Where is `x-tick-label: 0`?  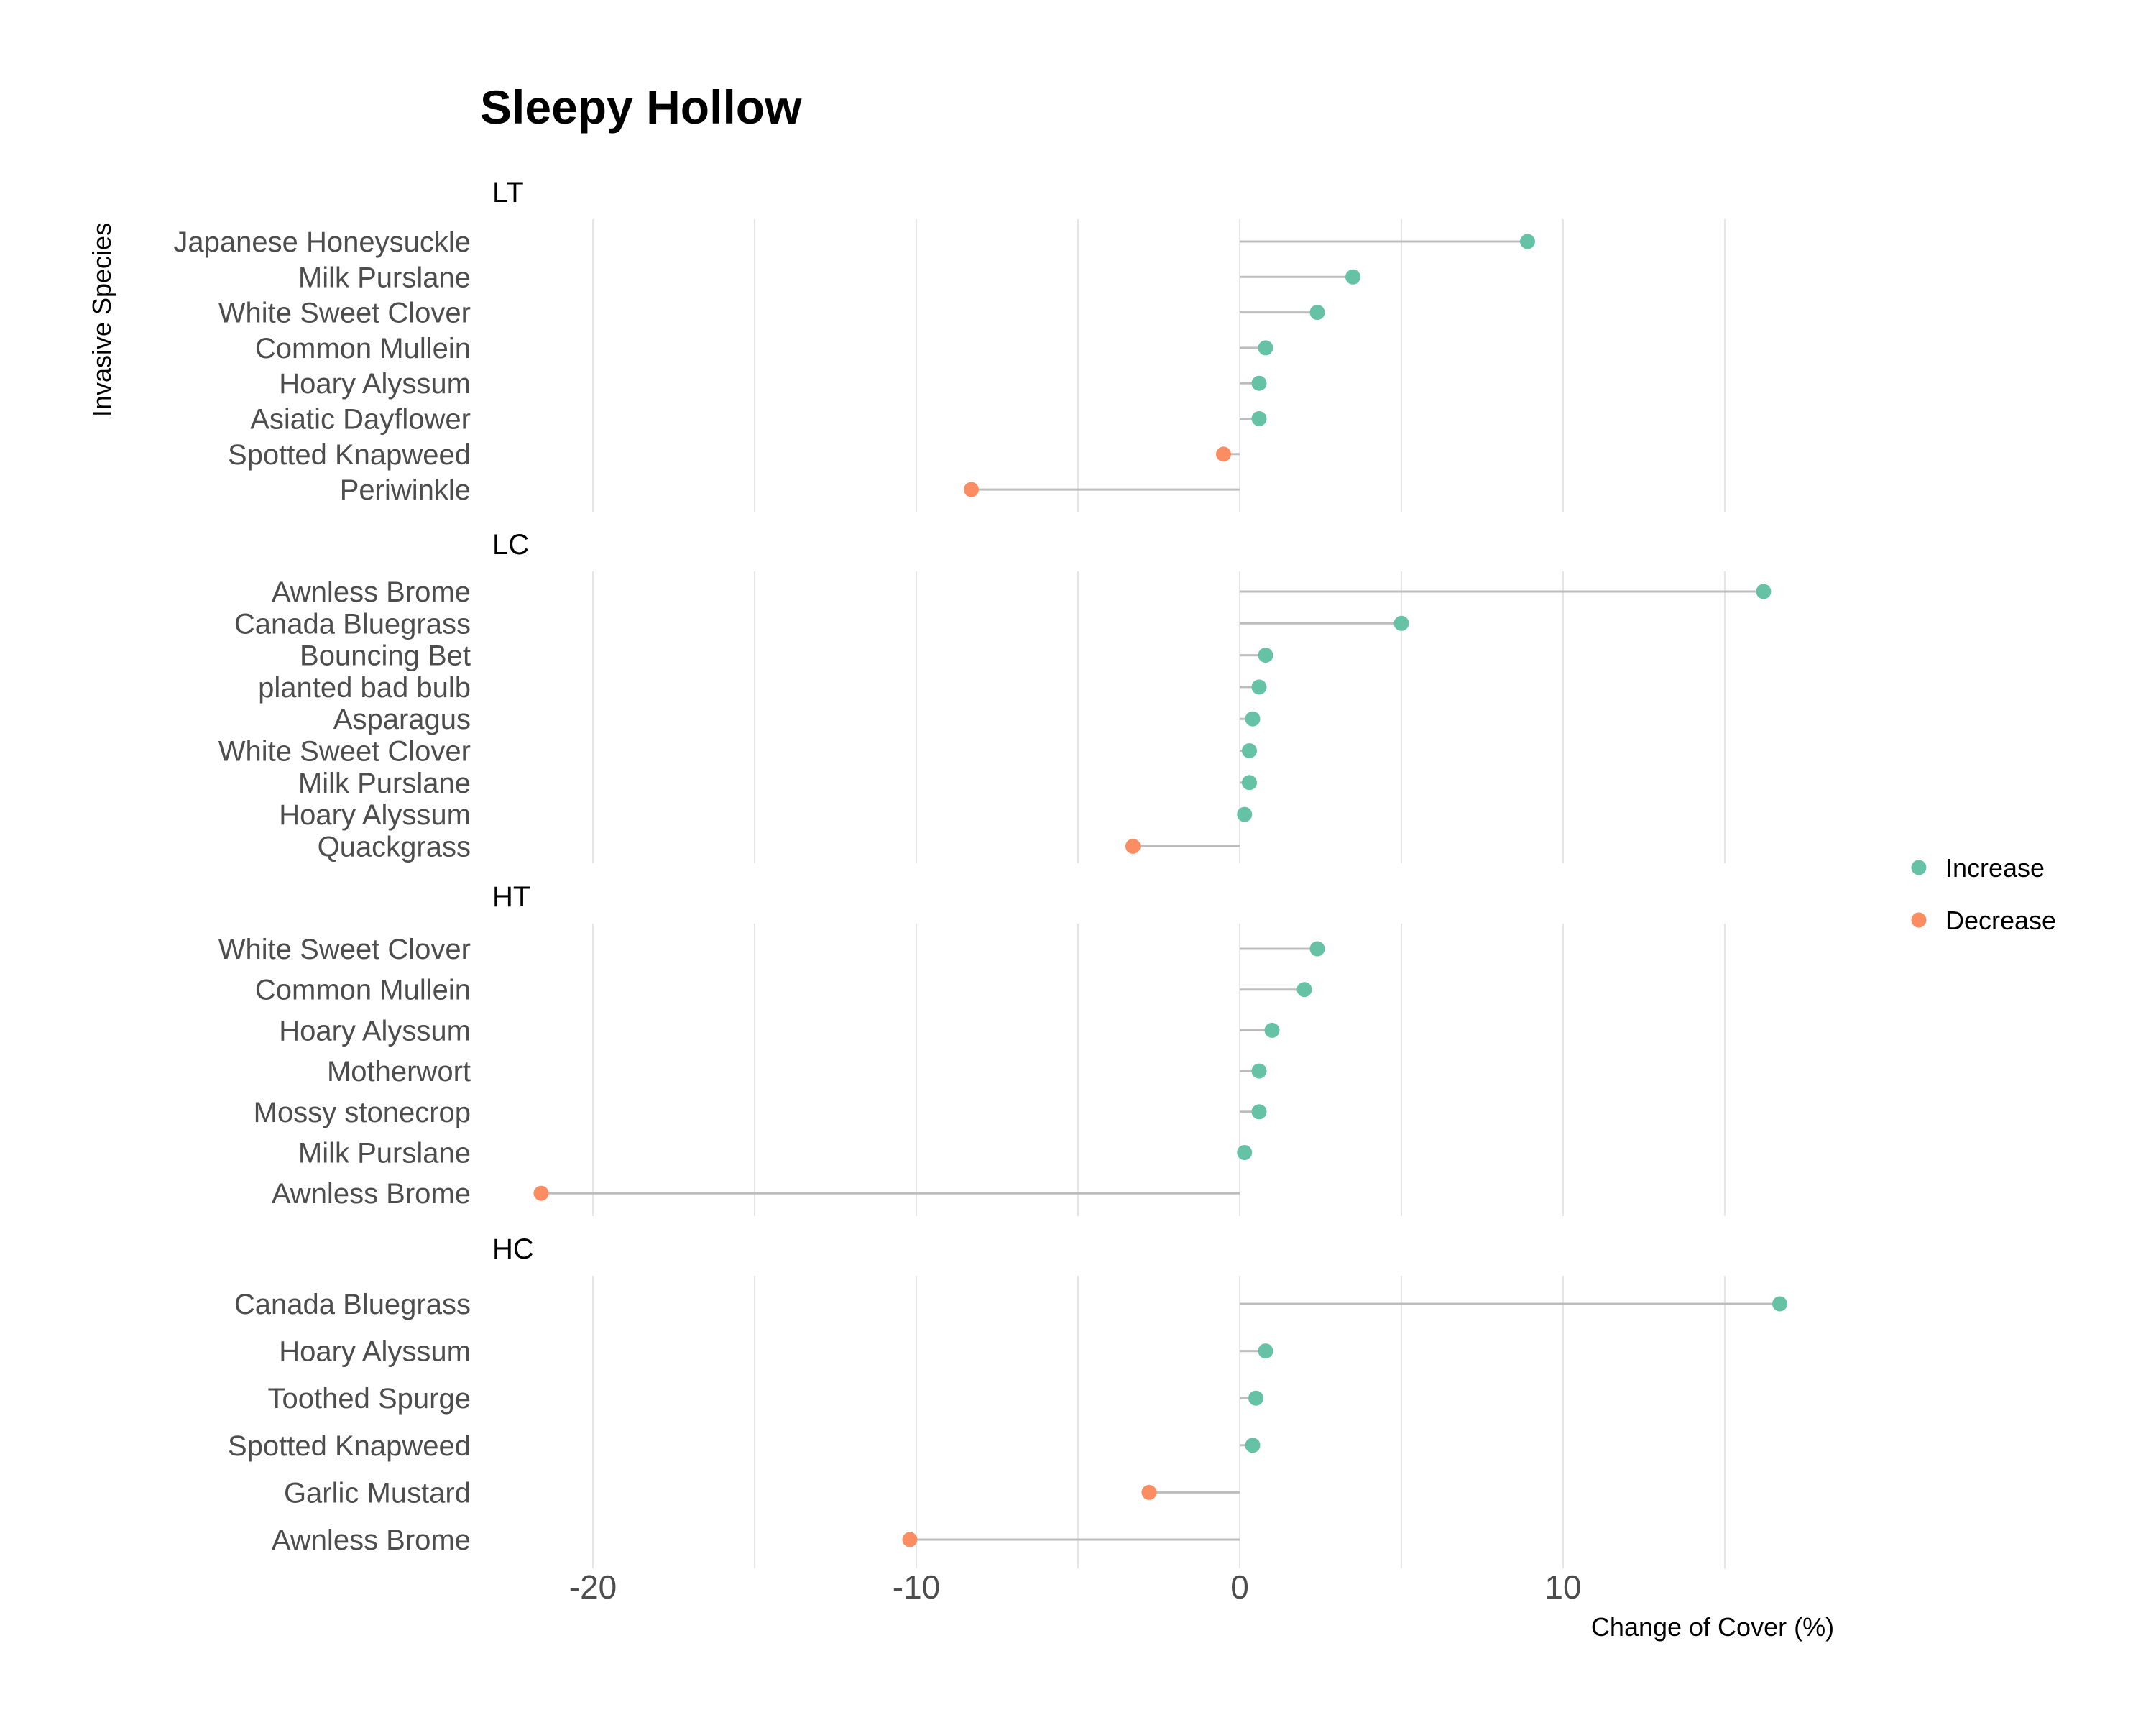 x-tick-label: 0 is located at coordinates (1239, 1587).